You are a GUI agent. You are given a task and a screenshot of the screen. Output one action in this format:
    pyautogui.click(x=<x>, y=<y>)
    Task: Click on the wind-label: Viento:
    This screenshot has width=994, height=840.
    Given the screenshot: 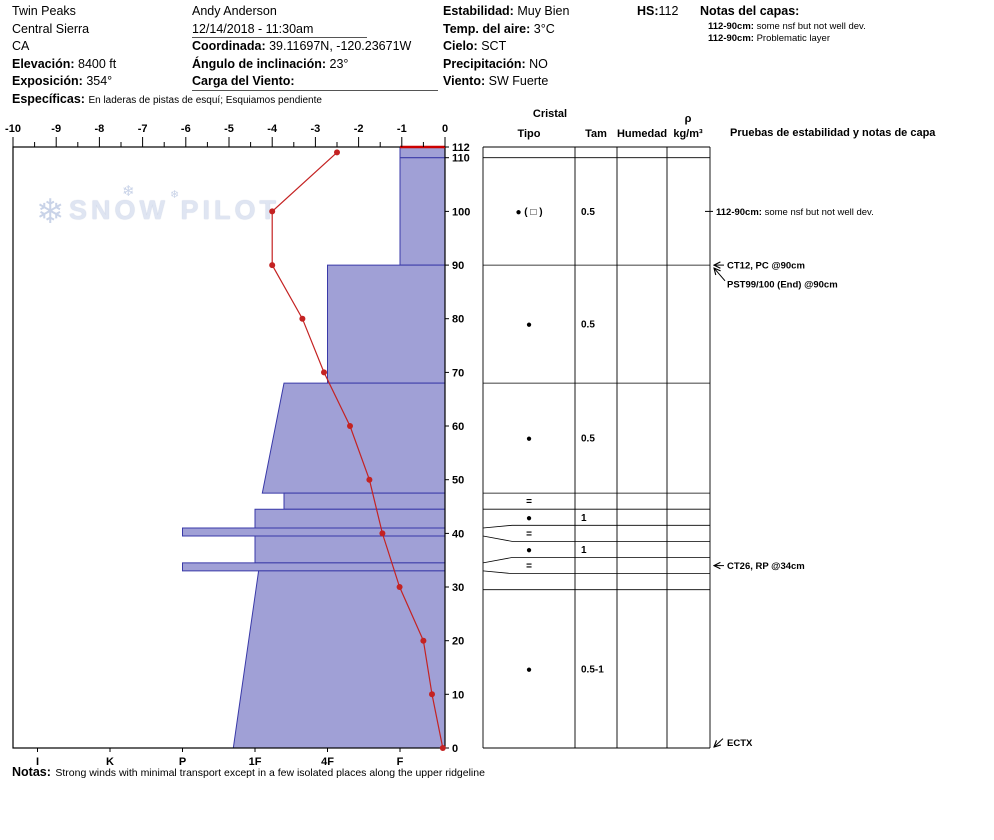 What is the action you would take?
    pyautogui.click(x=464, y=81)
    